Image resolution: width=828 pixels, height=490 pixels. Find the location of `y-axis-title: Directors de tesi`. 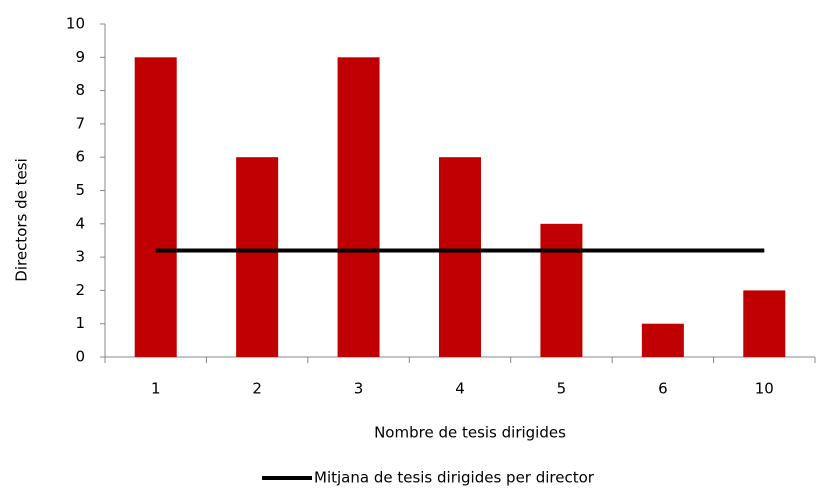

y-axis-title: Directors de tesi is located at coordinates (22, 219).